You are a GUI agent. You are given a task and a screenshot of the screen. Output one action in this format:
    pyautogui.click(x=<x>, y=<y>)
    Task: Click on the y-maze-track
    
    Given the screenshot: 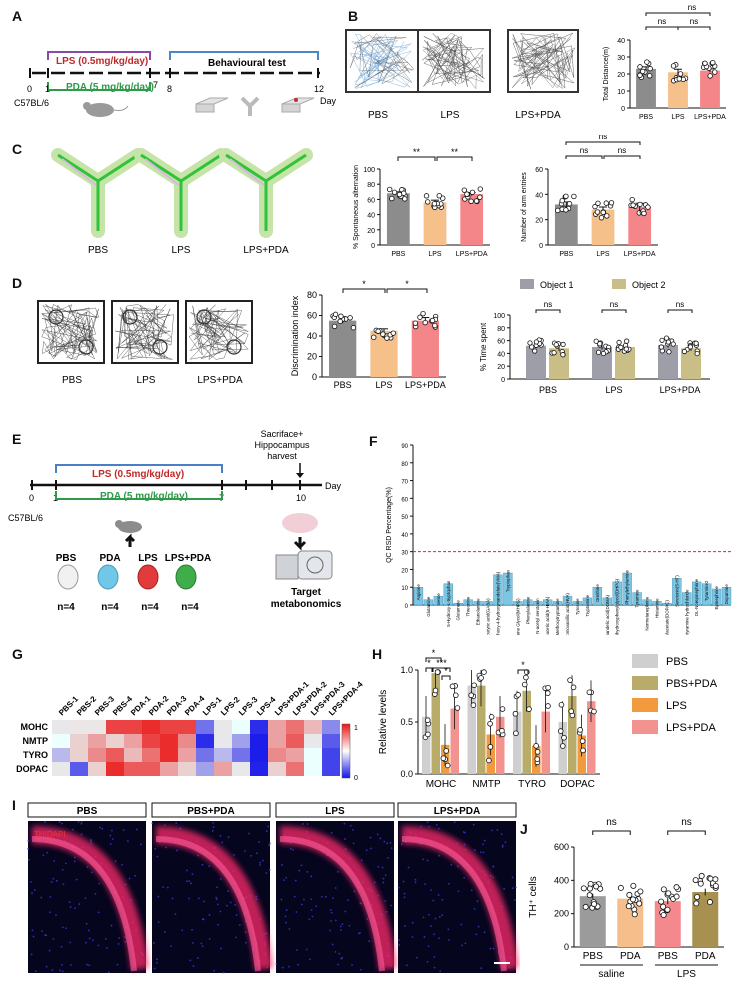 What is the action you would take?
    pyautogui.click(x=266, y=193)
    